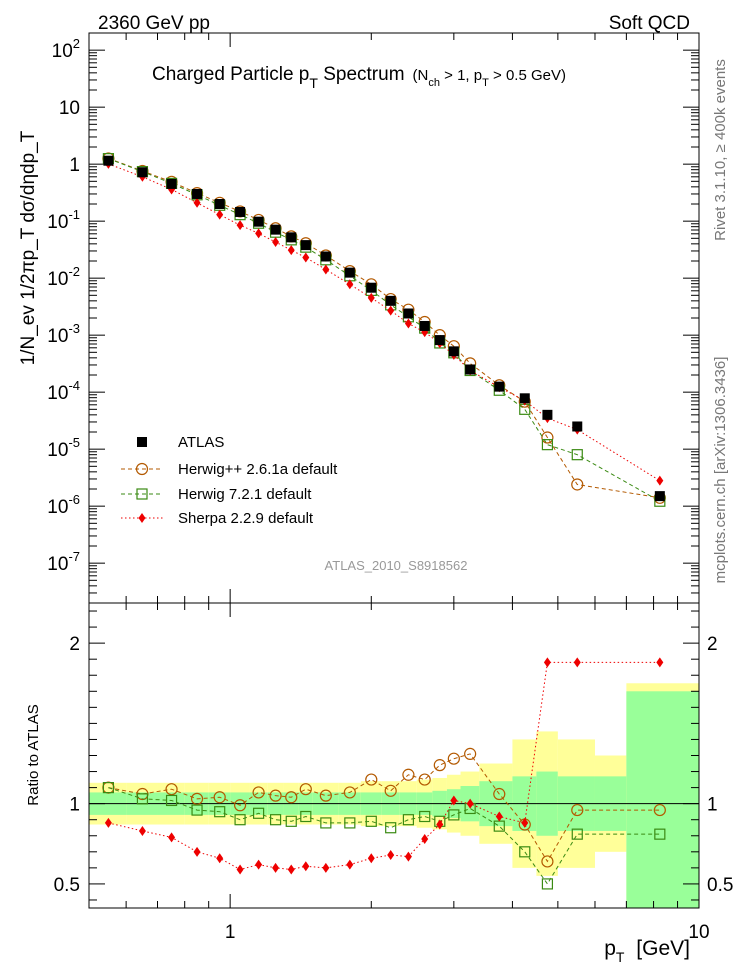 Image resolution: width=746 pixels, height=972 pixels. What do you see at coordinates (63, 448) in the screenshot?
I see `main-y-tick-label: 10⁻⁵` at bounding box center [63, 448].